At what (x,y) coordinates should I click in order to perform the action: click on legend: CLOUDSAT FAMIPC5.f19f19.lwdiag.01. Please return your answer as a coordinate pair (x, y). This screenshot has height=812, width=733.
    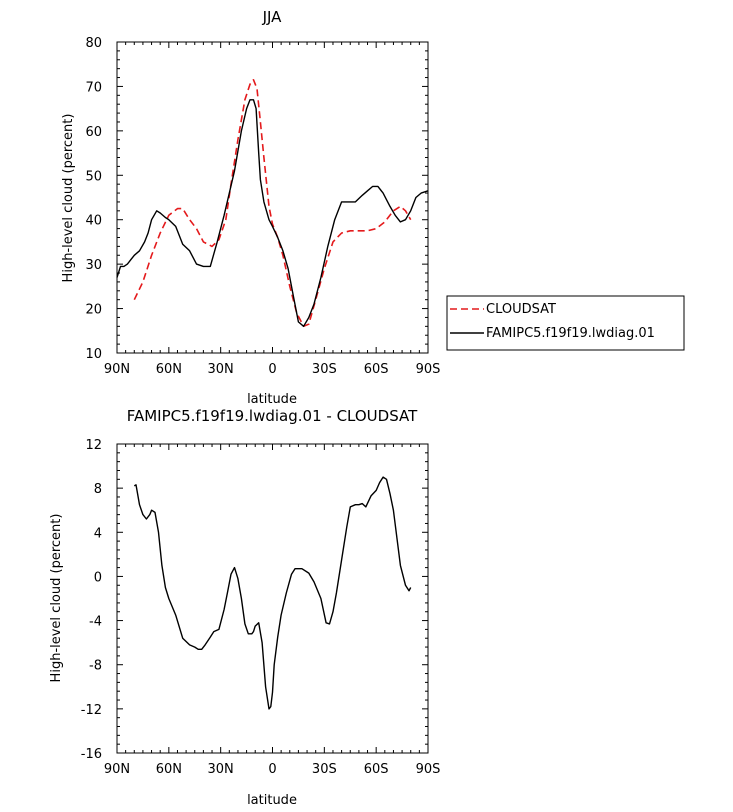
    Looking at the image, I should click on (565, 323).